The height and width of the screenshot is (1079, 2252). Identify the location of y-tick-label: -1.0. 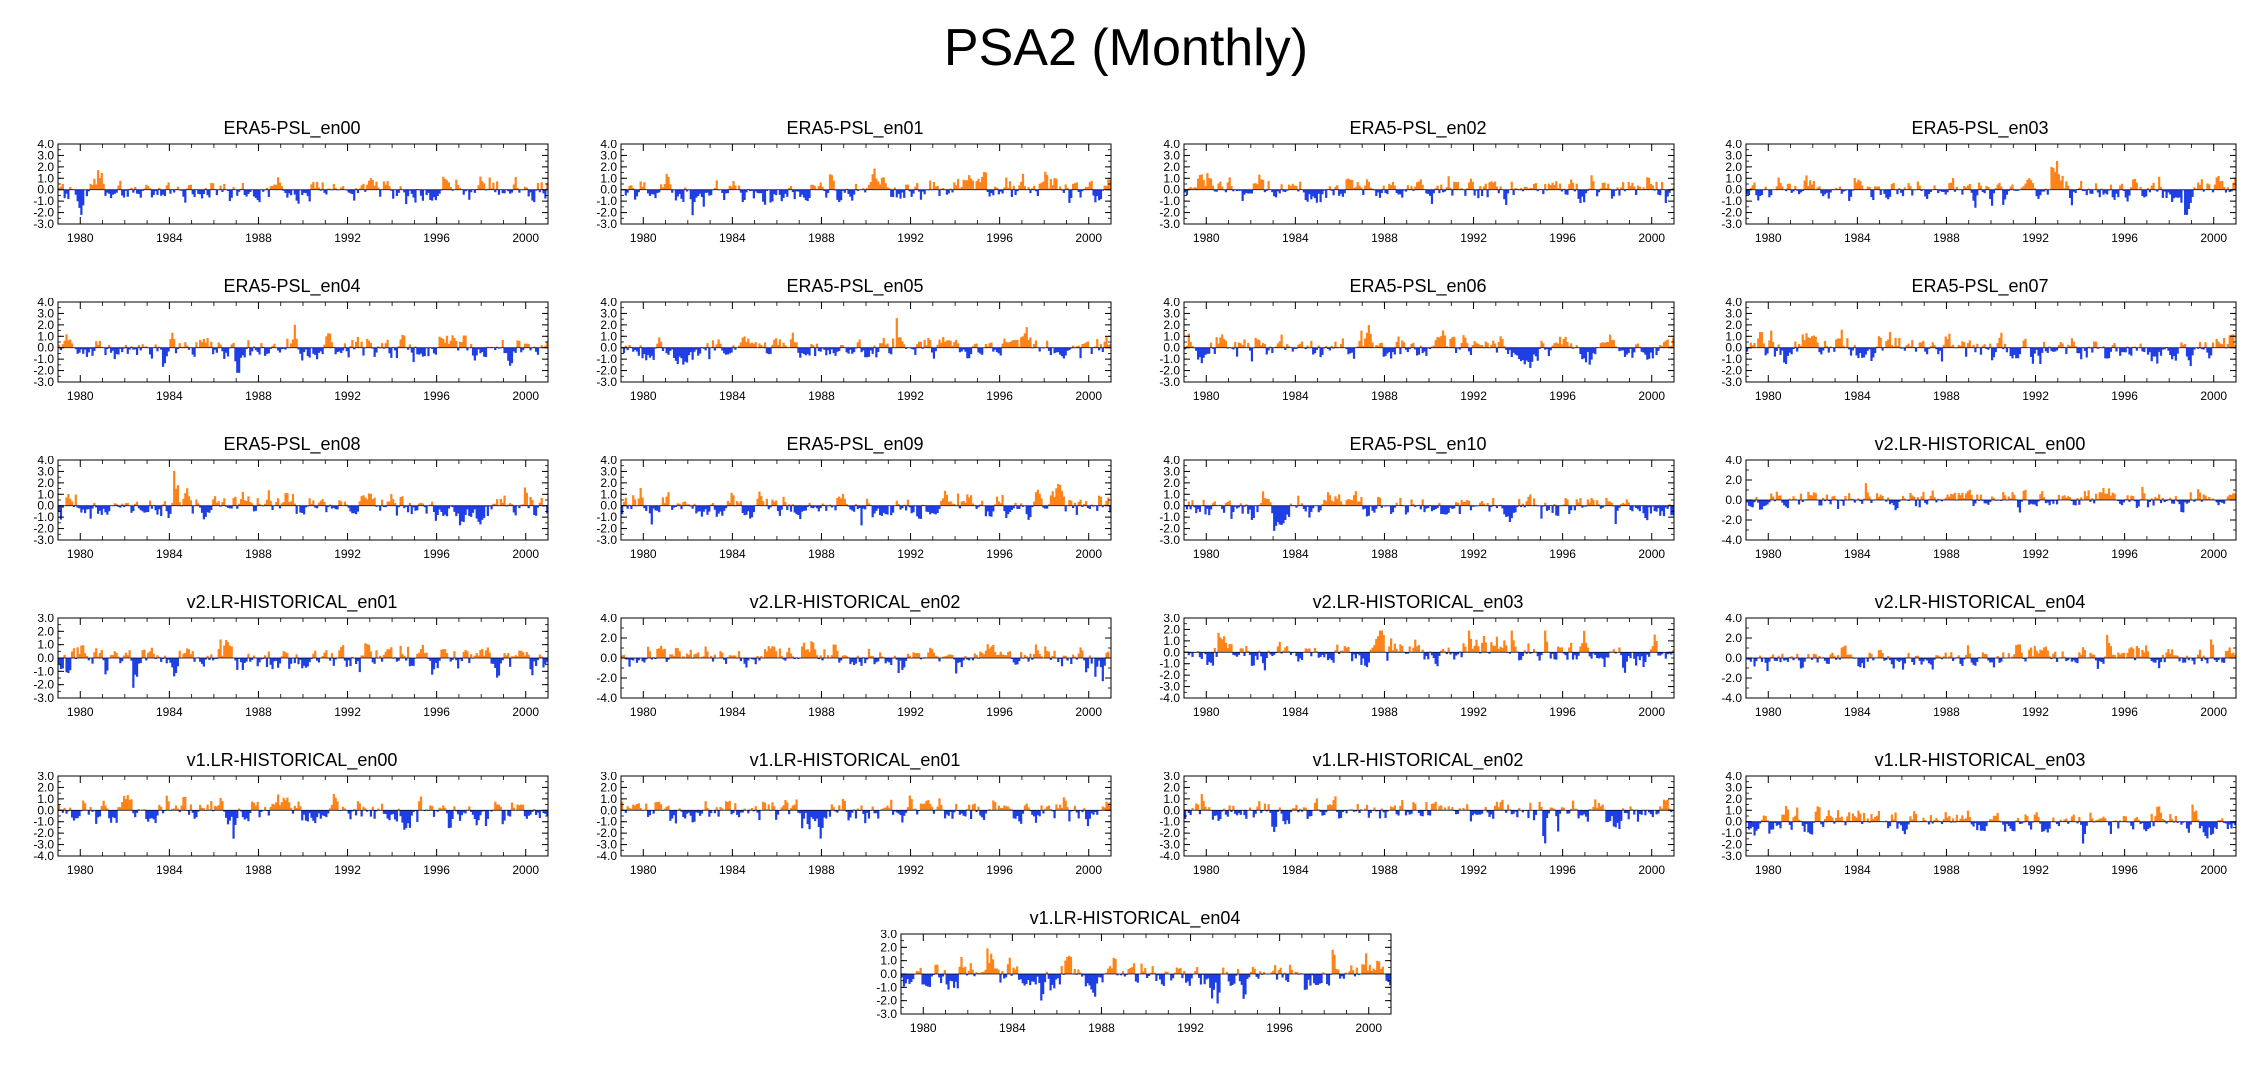
(1731, 201).